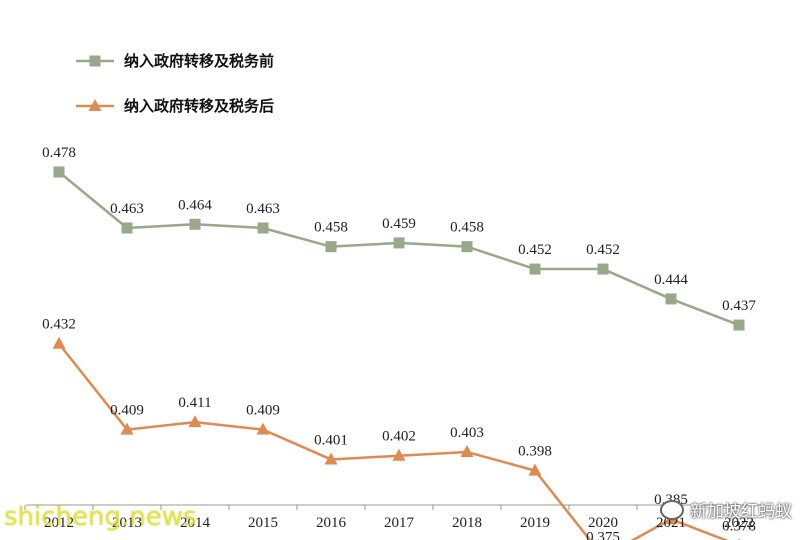 The image size is (812, 540). What do you see at coordinates (199, 61) in the screenshot?
I see `legend-label-1: 纳入政府转移及税务前` at bounding box center [199, 61].